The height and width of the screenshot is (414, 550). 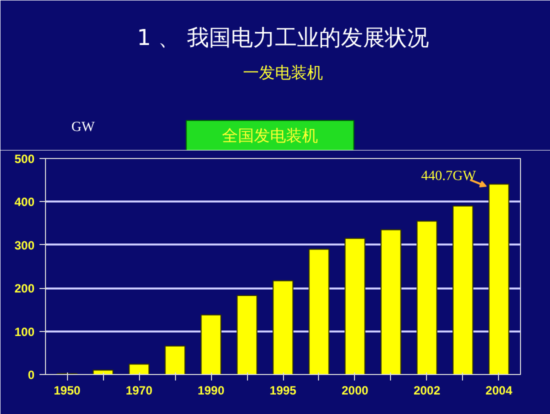 I want to click on y-tick-label: 0, so click(x=31, y=375).